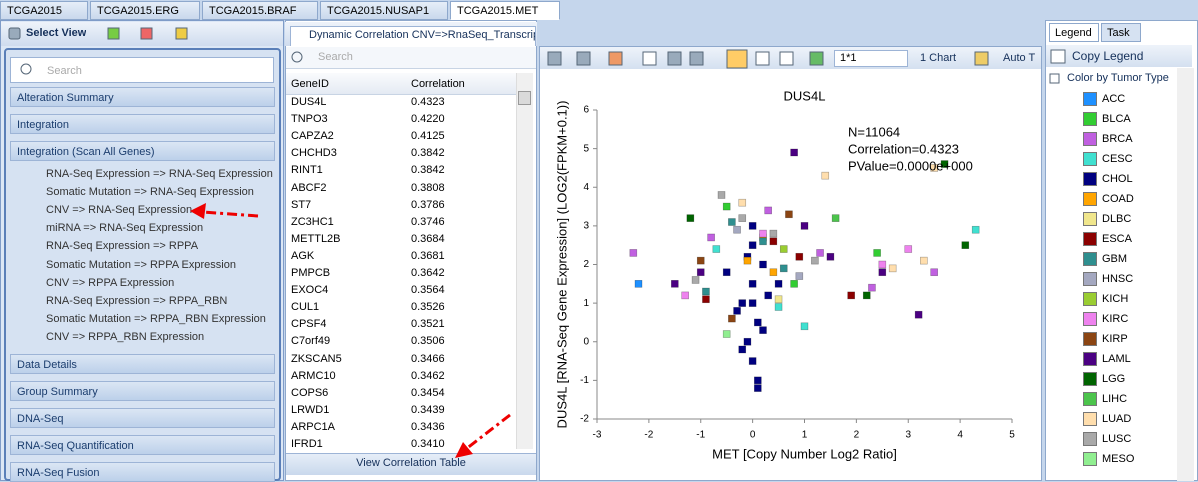 The image size is (1198, 482). I want to click on view-item: Somatic Mutation => RNA-Seq Expression, so click(150, 192).